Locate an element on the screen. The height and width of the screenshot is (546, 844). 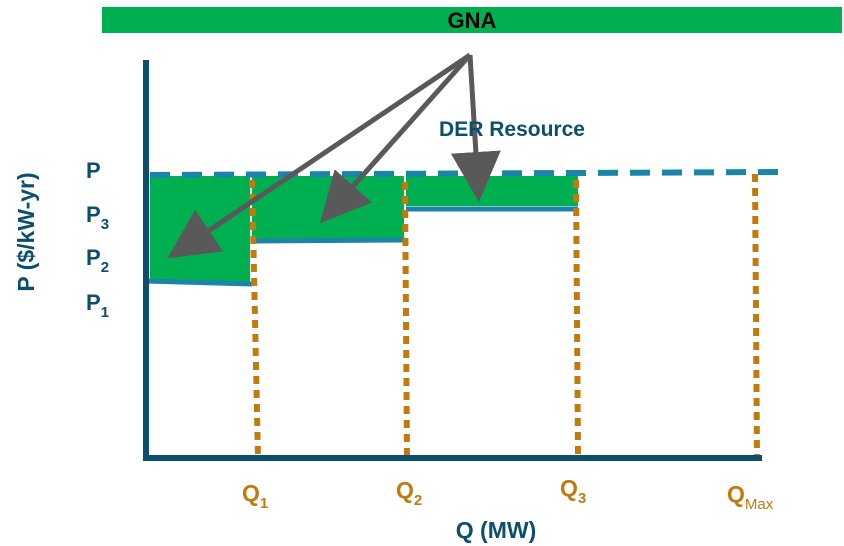
gna-banner-label: GNA is located at coordinates (472, 20).